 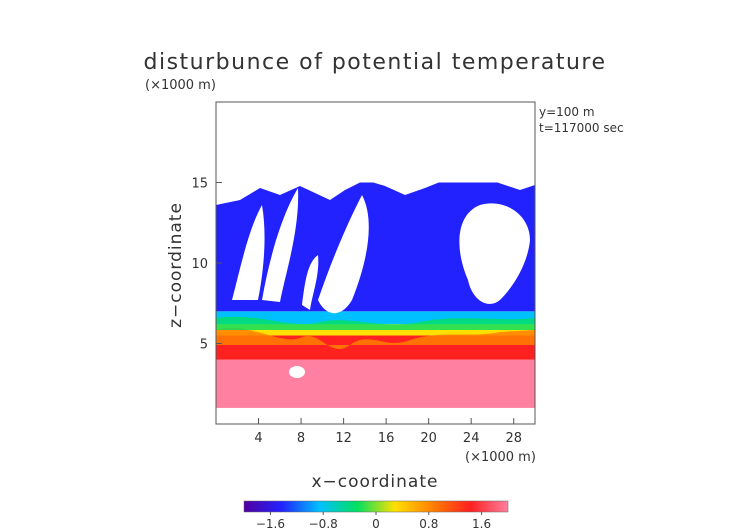 I want to click on colorbar-tick-label: −1.6, so click(x=270, y=524).